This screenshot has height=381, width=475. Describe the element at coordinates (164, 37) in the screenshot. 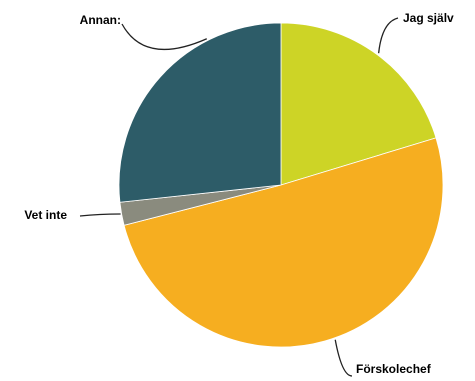

I see `leader-line-annan` at that location.